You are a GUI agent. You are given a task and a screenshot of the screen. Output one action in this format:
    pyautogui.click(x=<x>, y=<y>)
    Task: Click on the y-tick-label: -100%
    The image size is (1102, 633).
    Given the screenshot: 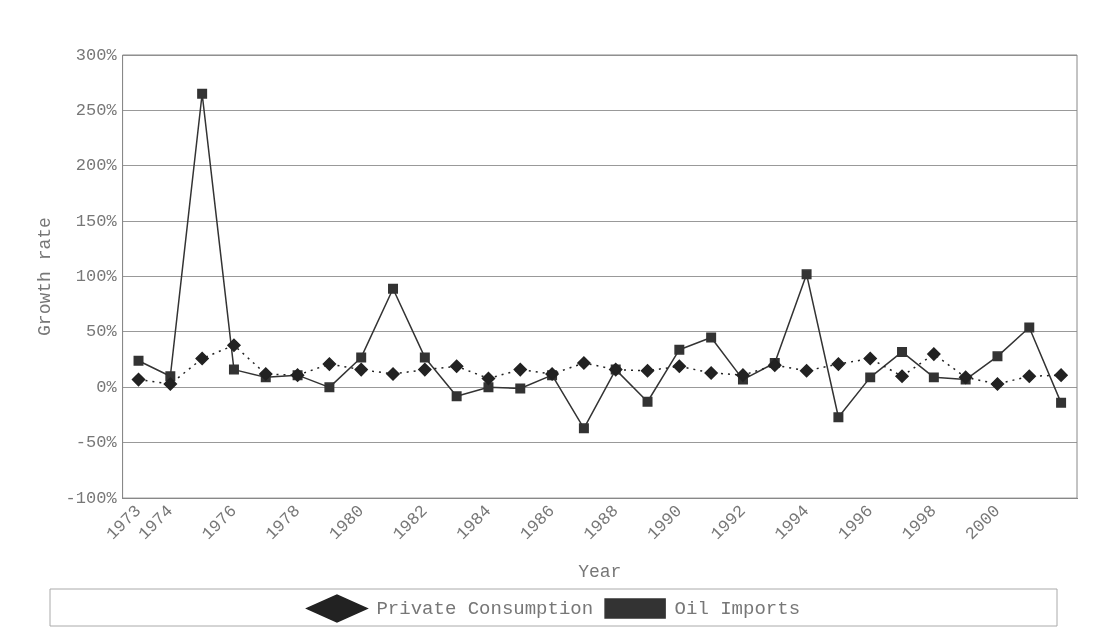 What is the action you would take?
    pyautogui.click(x=91, y=498)
    